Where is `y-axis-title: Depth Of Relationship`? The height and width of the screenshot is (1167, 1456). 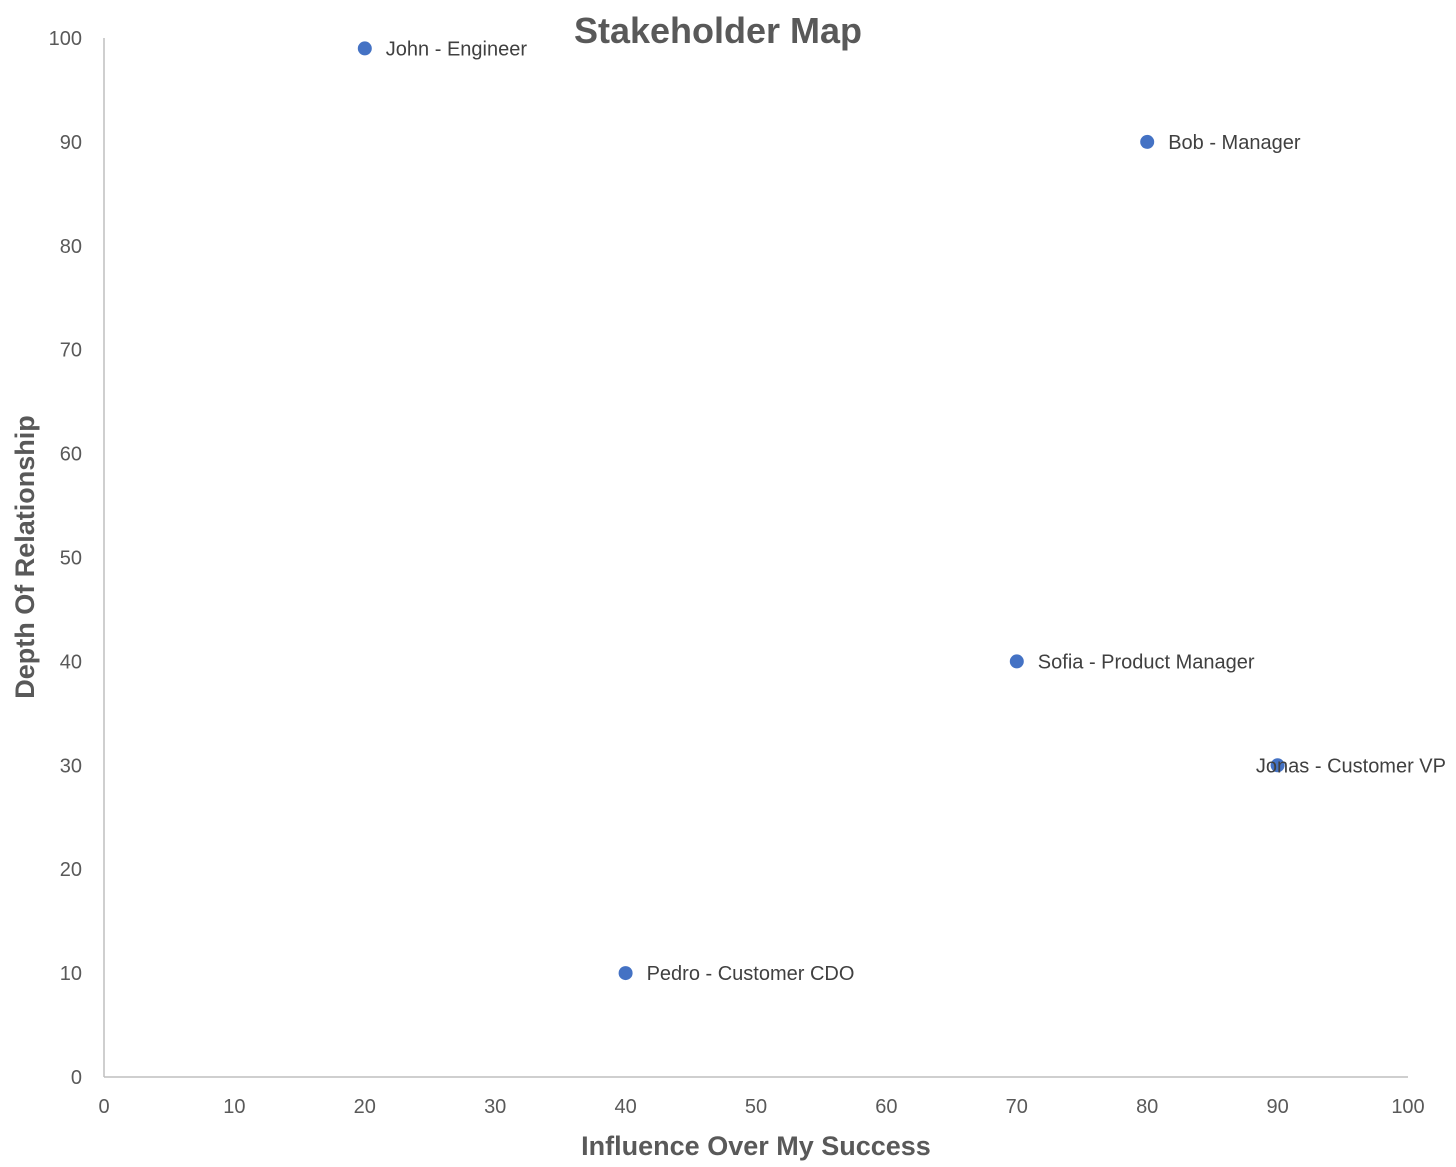 y-axis-title: Depth Of Relationship is located at coordinates (25, 557).